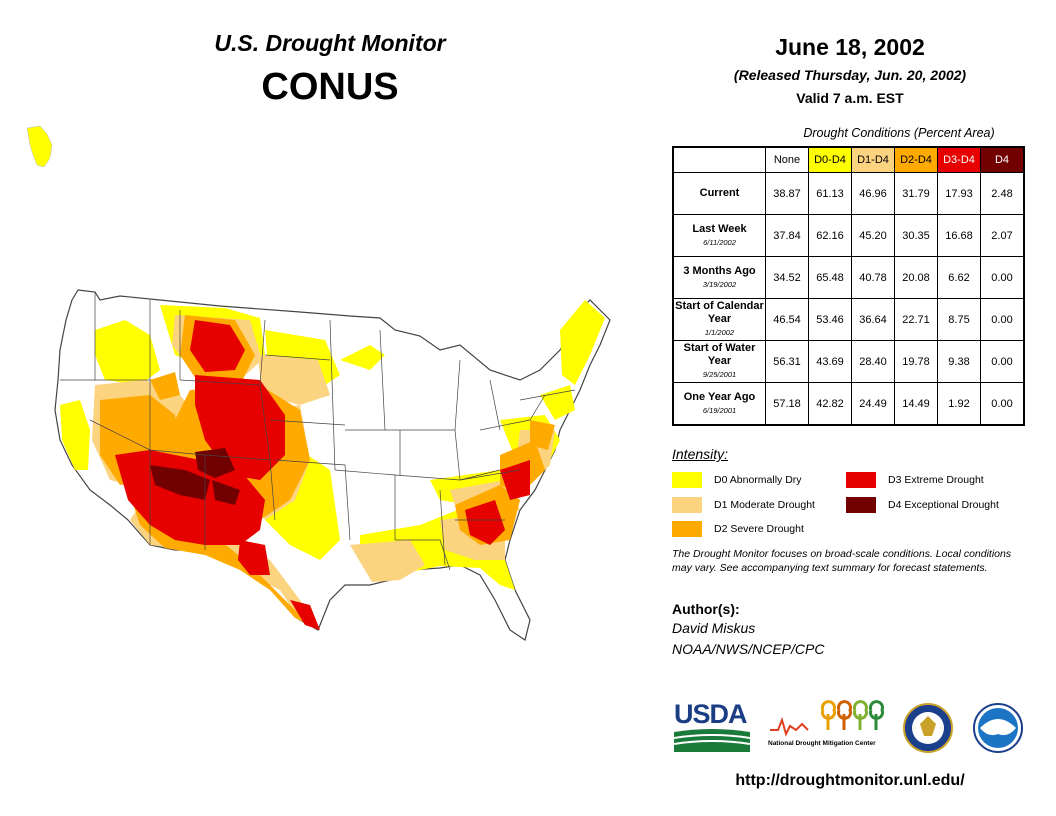 The height and width of the screenshot is (816, 1056). Describe the element at coordinates (787, 404) in the screenshot. I see `table-cell: 57.18` at that location.